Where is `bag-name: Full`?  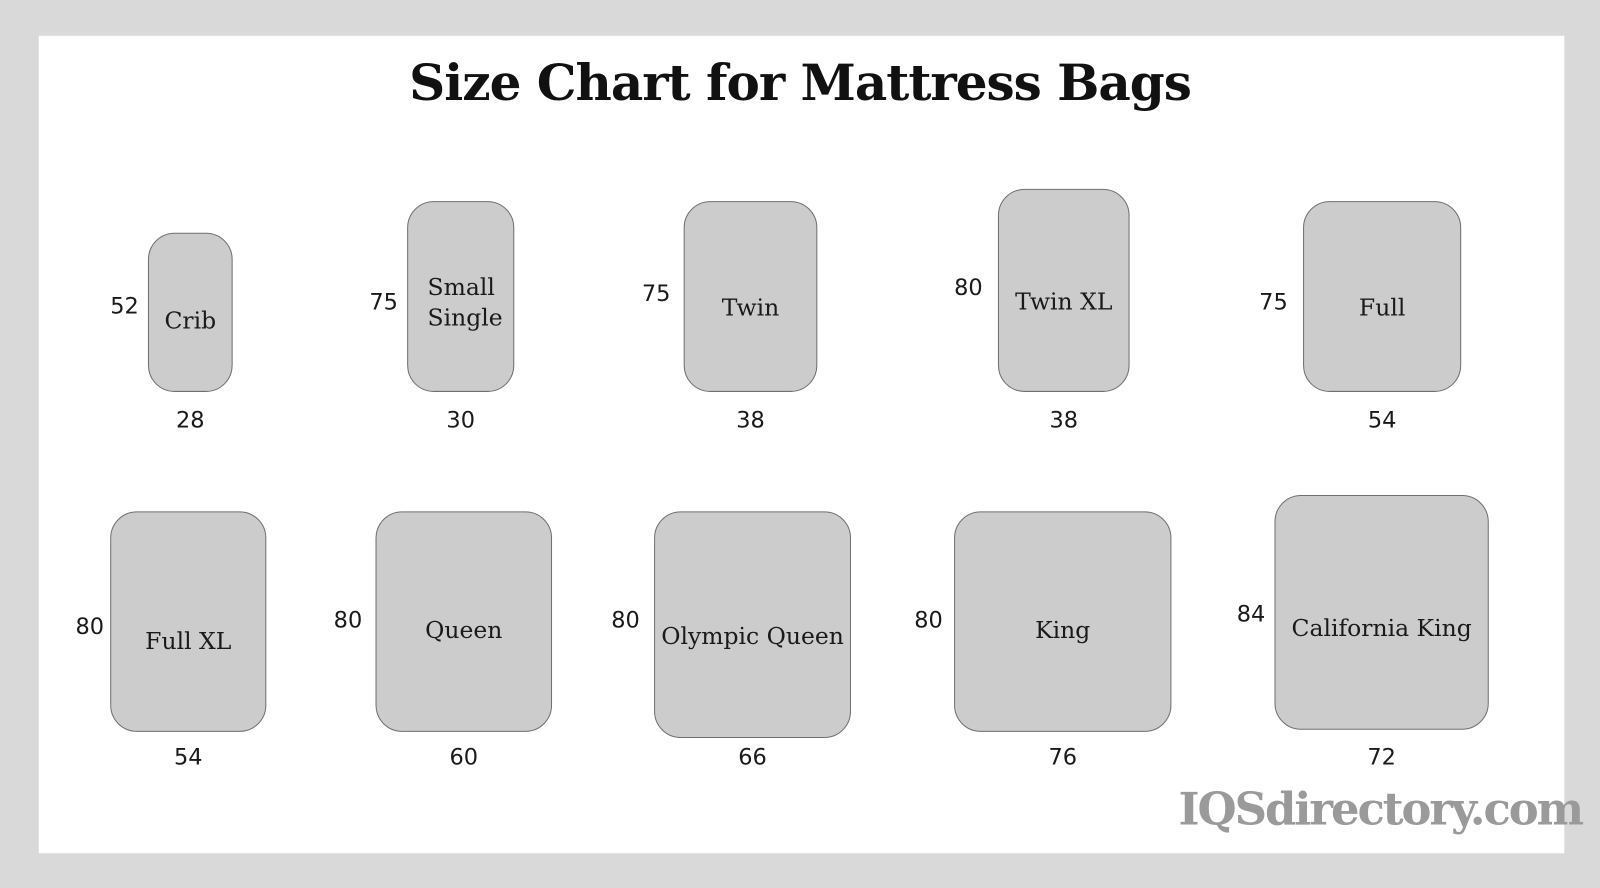 bag-name: Full is located at coordinates (1382, 308).